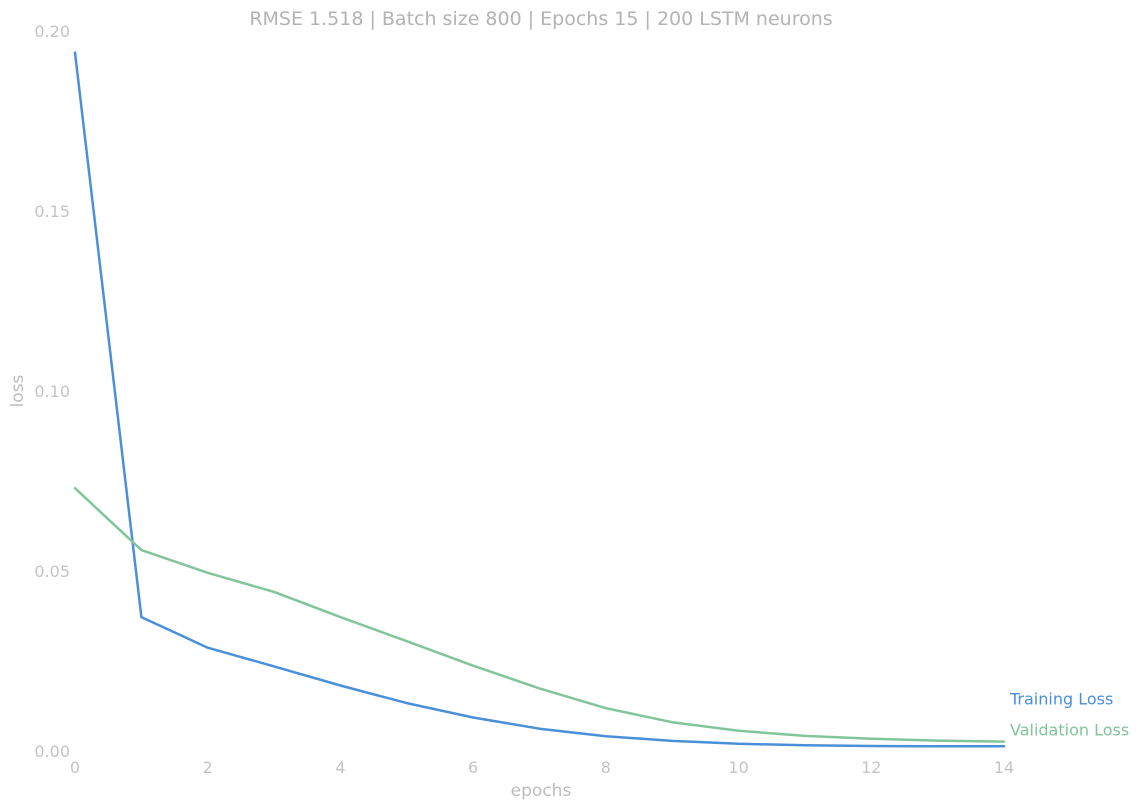  What do you see at coordinates (75, 767) in the screenshot?
I see `x-tick-label: 0` at bounding box center [75, 767].